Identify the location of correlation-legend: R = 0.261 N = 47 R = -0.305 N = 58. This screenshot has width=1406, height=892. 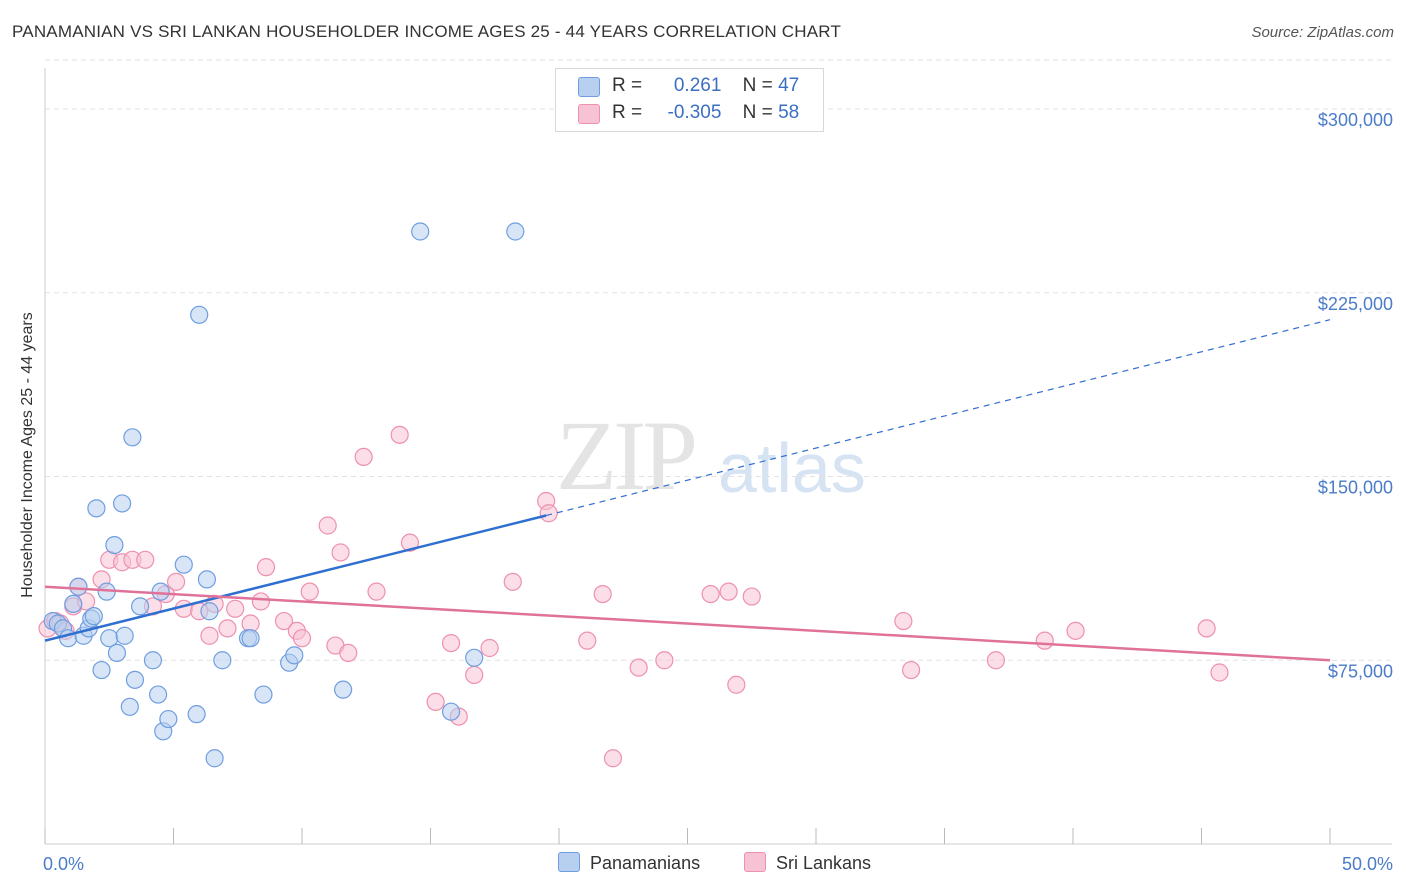
(689, 100).